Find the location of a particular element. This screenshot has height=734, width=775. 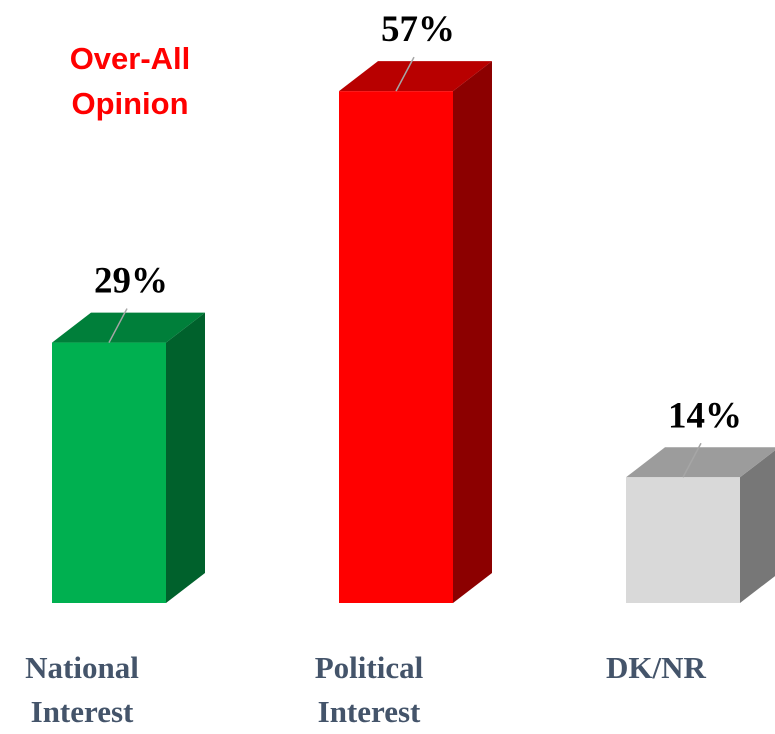

category-label: National Interest is located at coordinates (82, 689).